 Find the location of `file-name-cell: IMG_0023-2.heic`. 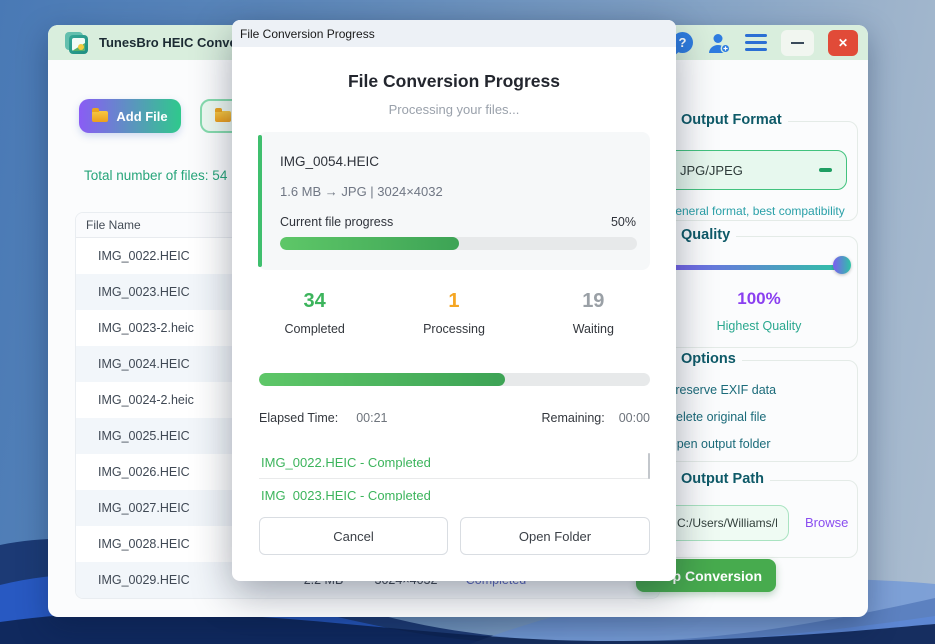

file-name-cell: IMG_0023-2.heic is located at coordinates (146, 328).